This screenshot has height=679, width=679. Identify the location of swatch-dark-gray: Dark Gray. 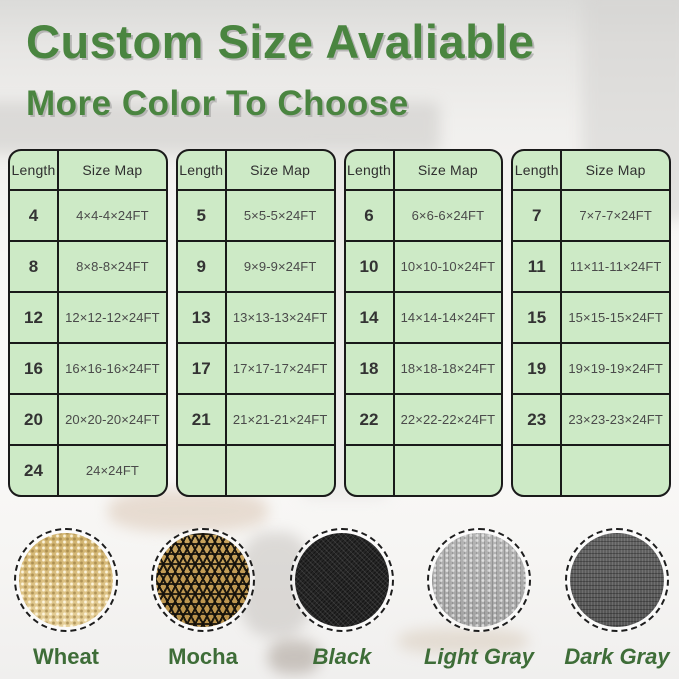
(613, 599).